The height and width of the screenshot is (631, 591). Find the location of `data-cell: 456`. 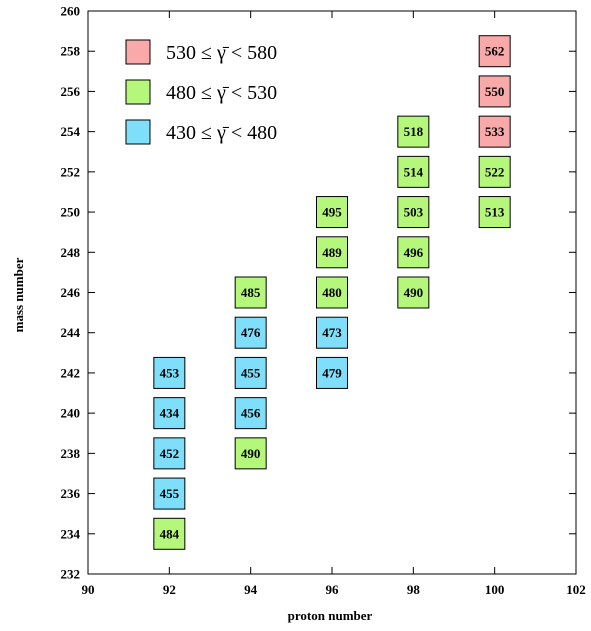

data-cell: 456 is located at coordinates (250, 413).